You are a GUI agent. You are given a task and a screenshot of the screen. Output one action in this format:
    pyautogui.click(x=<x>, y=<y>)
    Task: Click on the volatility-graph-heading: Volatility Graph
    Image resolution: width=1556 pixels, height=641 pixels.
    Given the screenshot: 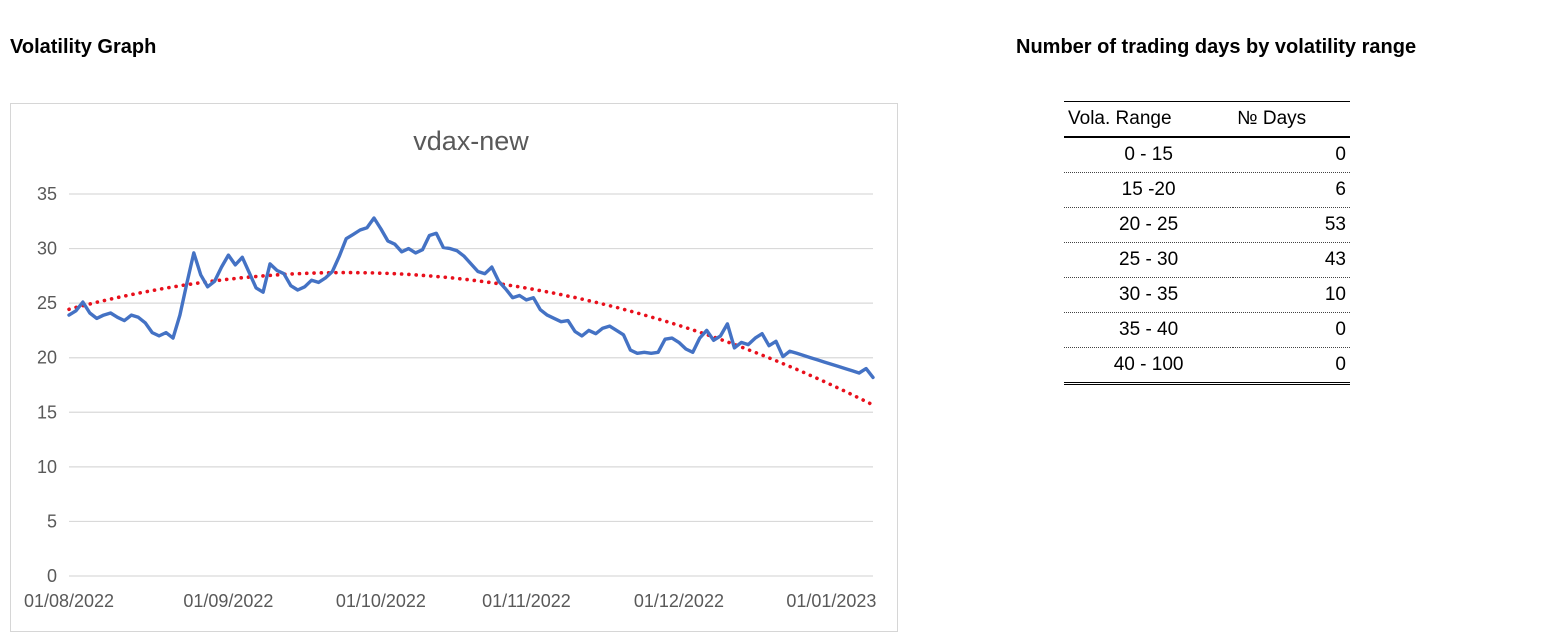 What is the action you would take?
    pyautogui.click(x=83, y=47)
    